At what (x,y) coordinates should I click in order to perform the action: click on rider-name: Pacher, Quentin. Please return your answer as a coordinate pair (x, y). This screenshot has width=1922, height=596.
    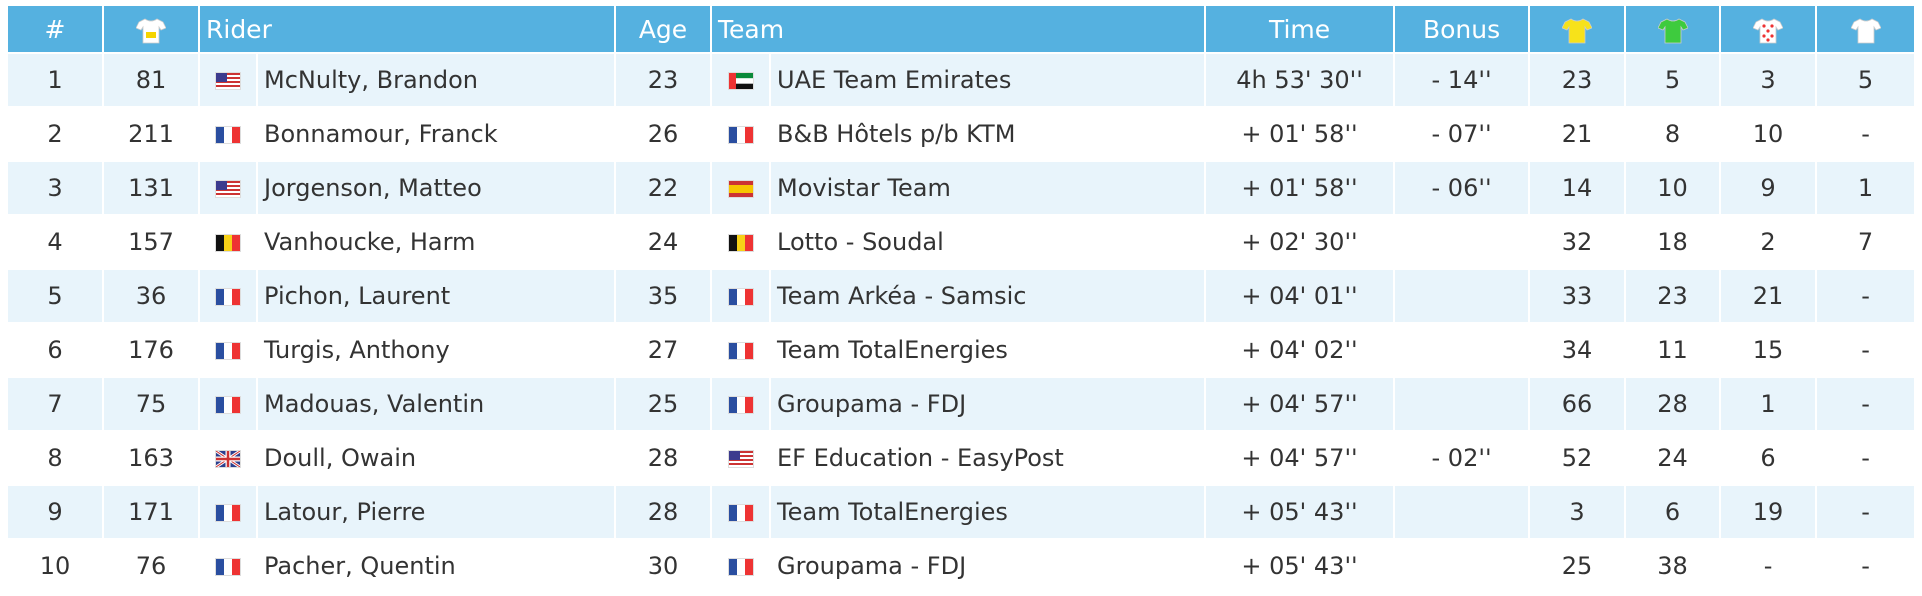
    Looking at the image, I should click on (436, 566).